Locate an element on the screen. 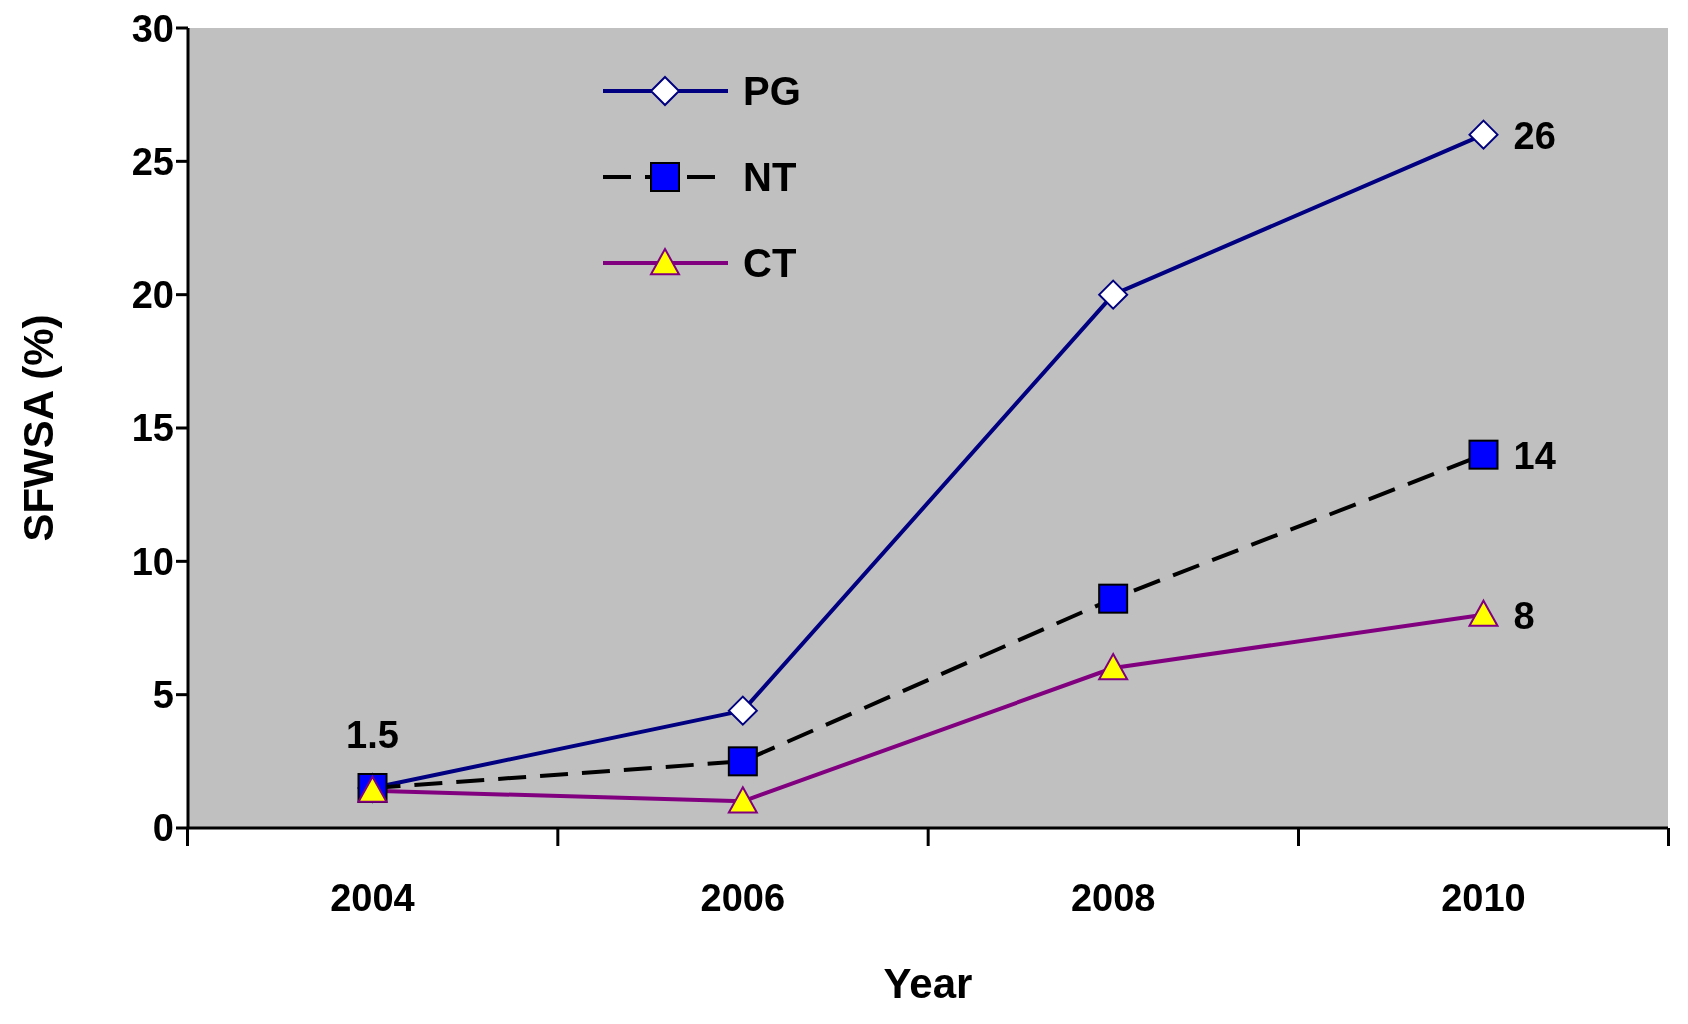 The height and width of the screenshot is (1024, 1688). data-label: 26 is located at coordinates (1534, 135).